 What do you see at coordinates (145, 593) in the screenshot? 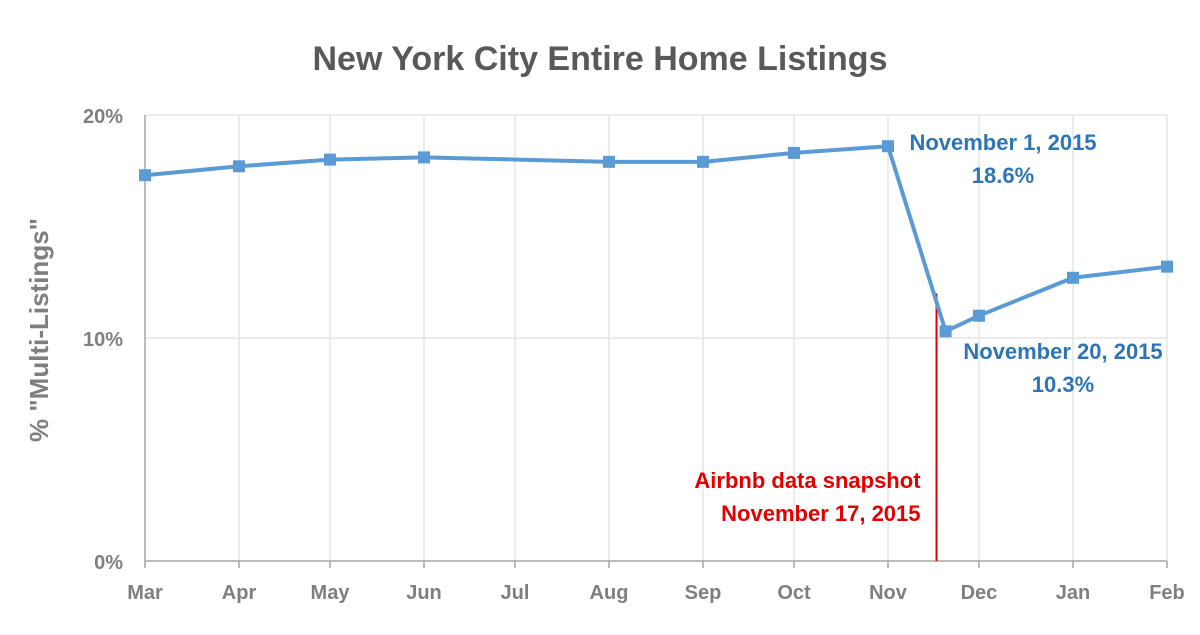
I see `x-tick-label: Mar` at bounding box center [145, 593].